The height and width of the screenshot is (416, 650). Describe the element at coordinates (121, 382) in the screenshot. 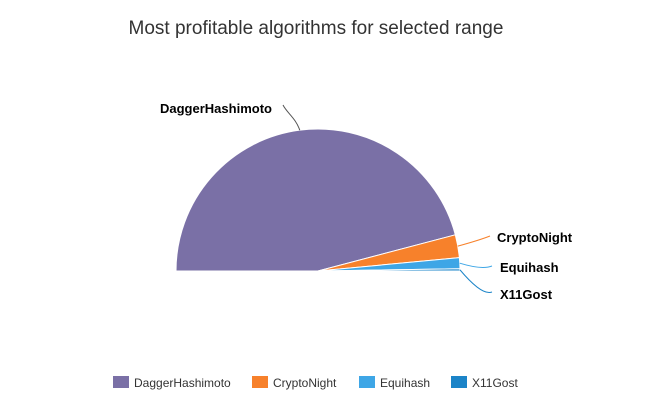

I see `legend-swatch-daggerhashimoto` at that location.